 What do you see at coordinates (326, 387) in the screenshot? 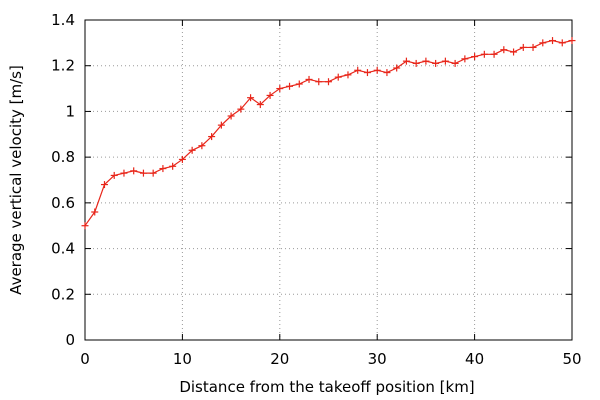
I see `x-axis-label: Distance from the takeoff position [km]` at bounding box center [326, 387].